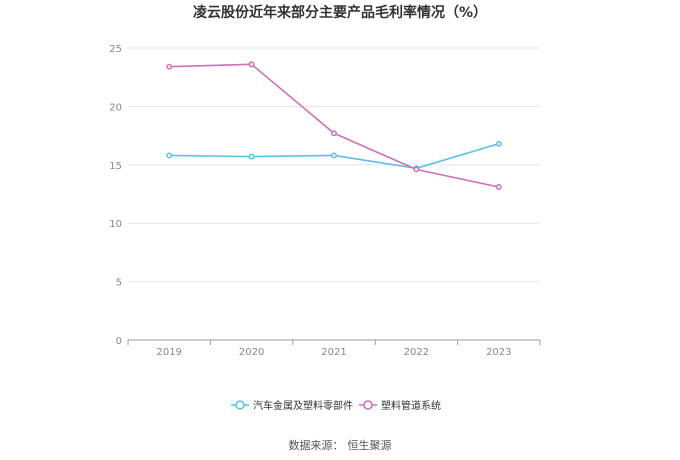 This screenshot has height=460, width=680. I want to click on legend-item-2: 塑料管道系统, so click(400, 405).